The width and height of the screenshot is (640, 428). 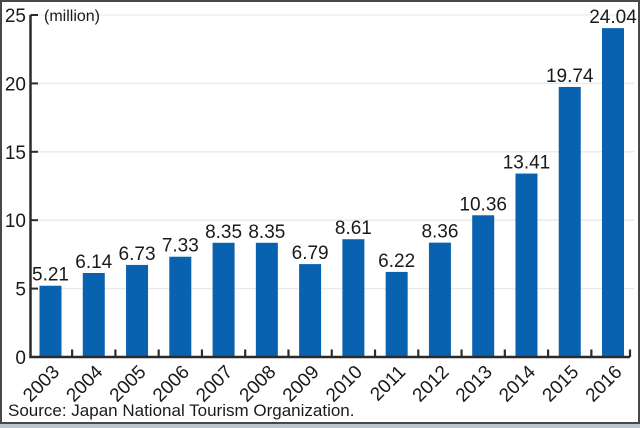 What do you see at coordinates (15, 16) in the screenshot?
I see `y-tick-label: 25` at bounding box center [15, 16].